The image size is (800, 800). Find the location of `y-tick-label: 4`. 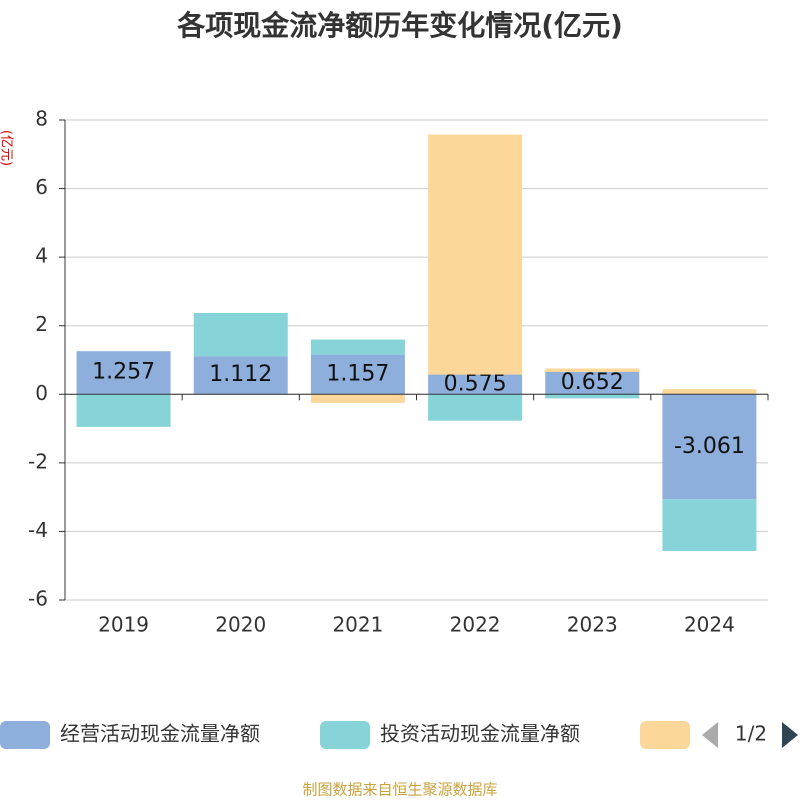

y-tick-label: 4 is located at coordinates (41, 256).